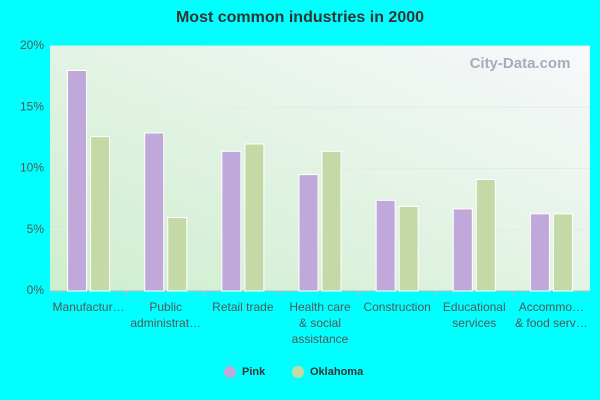  Describe the element at coordinates (243, 307) in the screenshot. I see `x-tick-label: Retail trade` at that location.